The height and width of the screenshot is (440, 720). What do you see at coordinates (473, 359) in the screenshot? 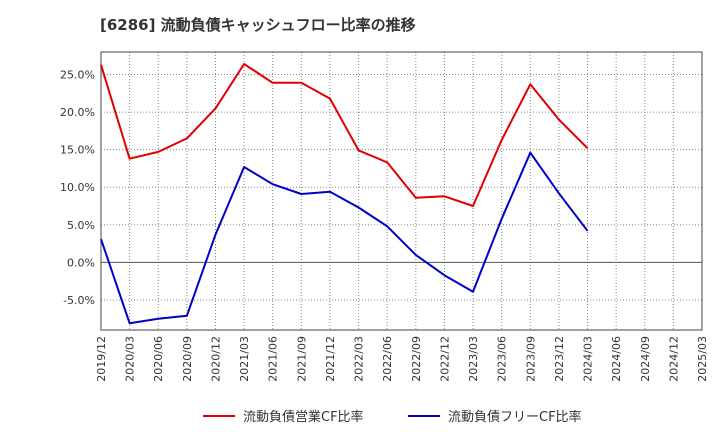
I see `x-tick-label: 2023/03` at bounding box center [473, 359].